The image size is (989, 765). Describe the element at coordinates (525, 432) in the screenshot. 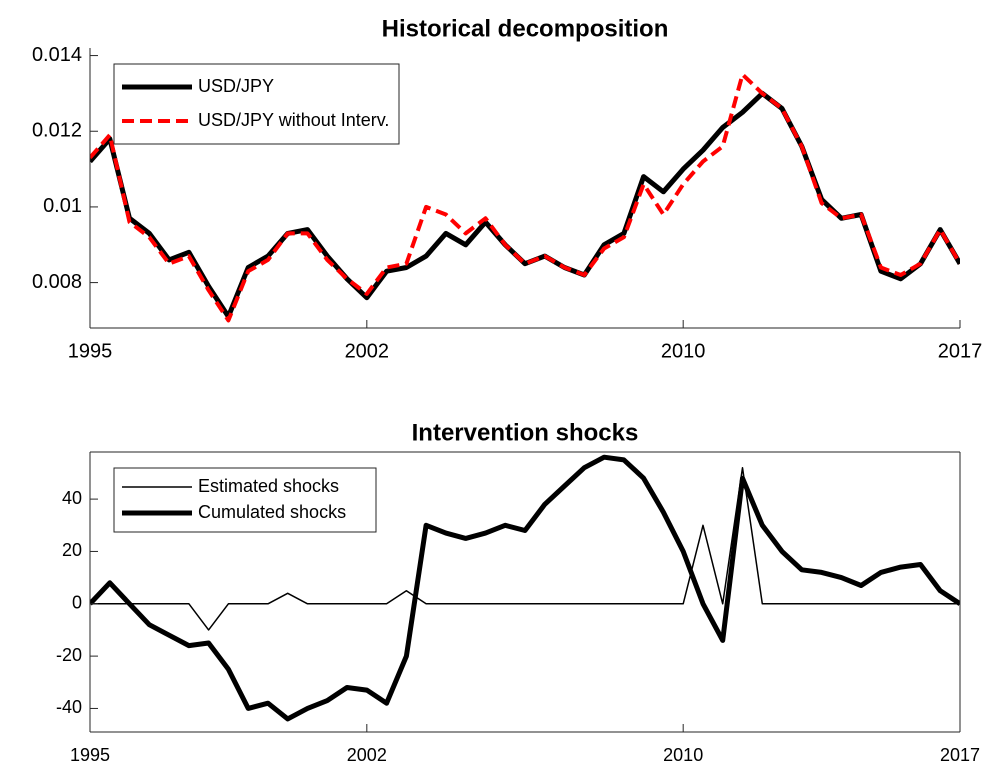

I see `chart-title: Intervention shocks` at that location.